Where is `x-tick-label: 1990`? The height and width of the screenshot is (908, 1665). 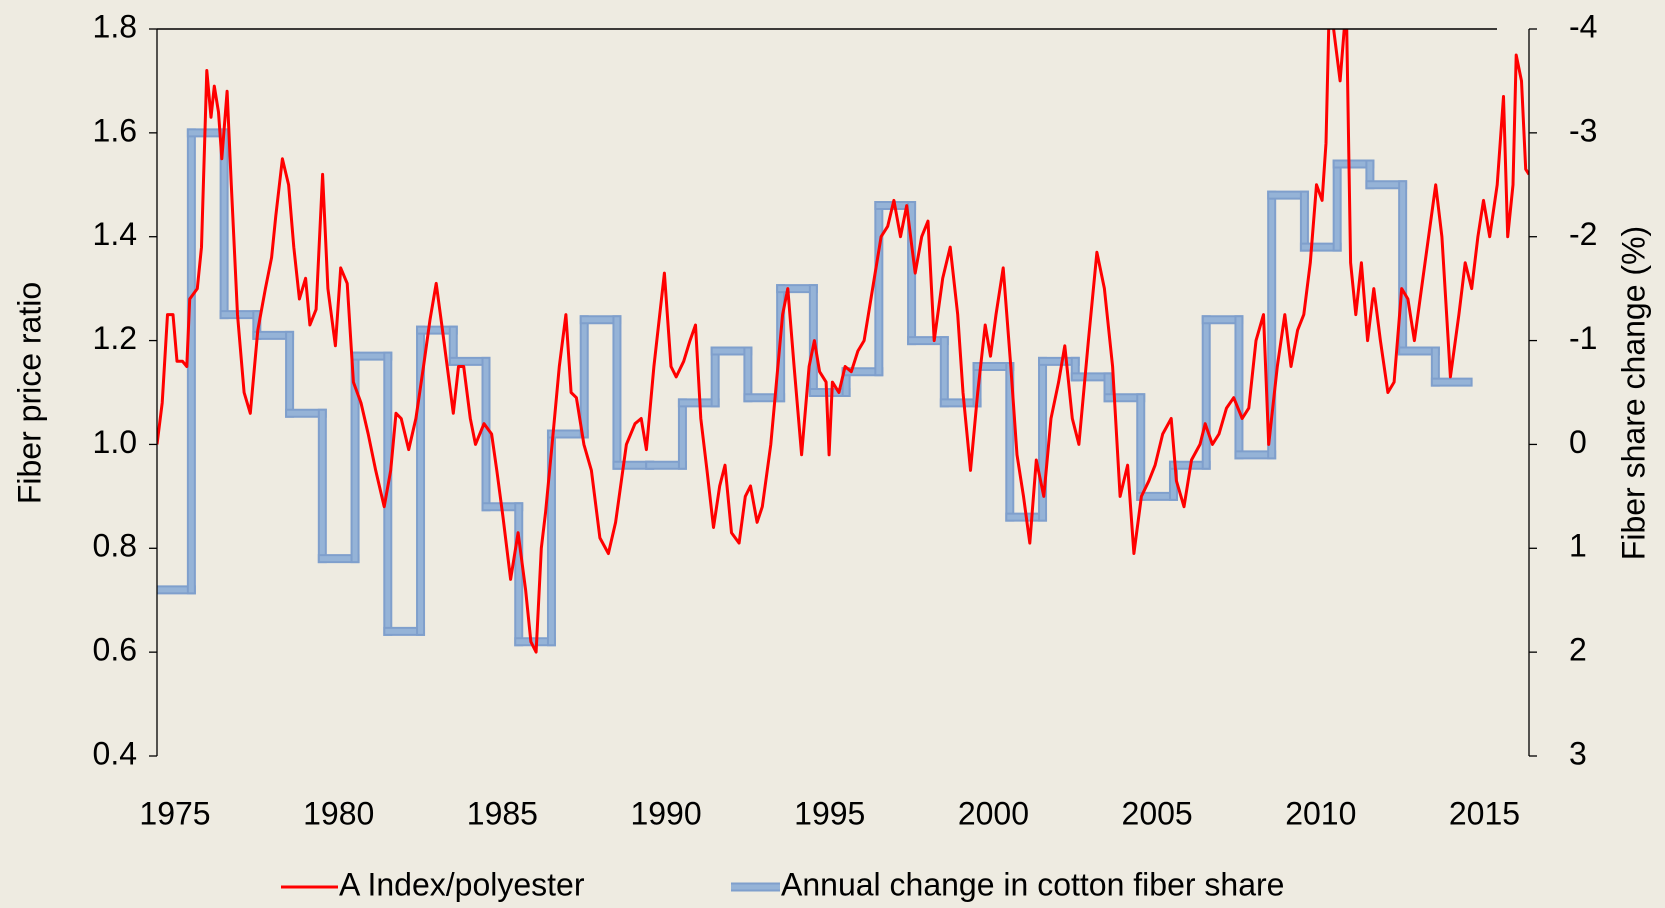 x-tick-label: 1990 is located at coordinates (665, 813).